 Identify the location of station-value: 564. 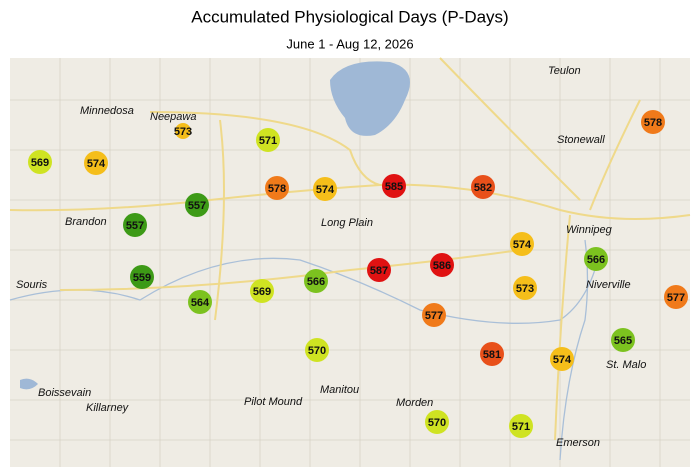
(200, 303).